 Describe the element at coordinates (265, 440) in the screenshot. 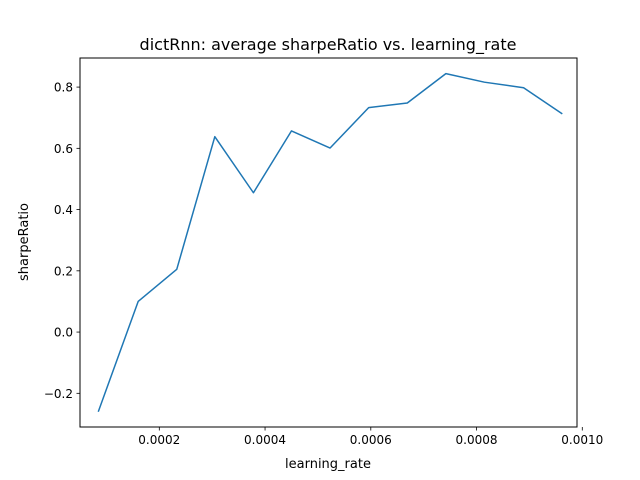

I see `x-tick-label: 0.0004` at that location.